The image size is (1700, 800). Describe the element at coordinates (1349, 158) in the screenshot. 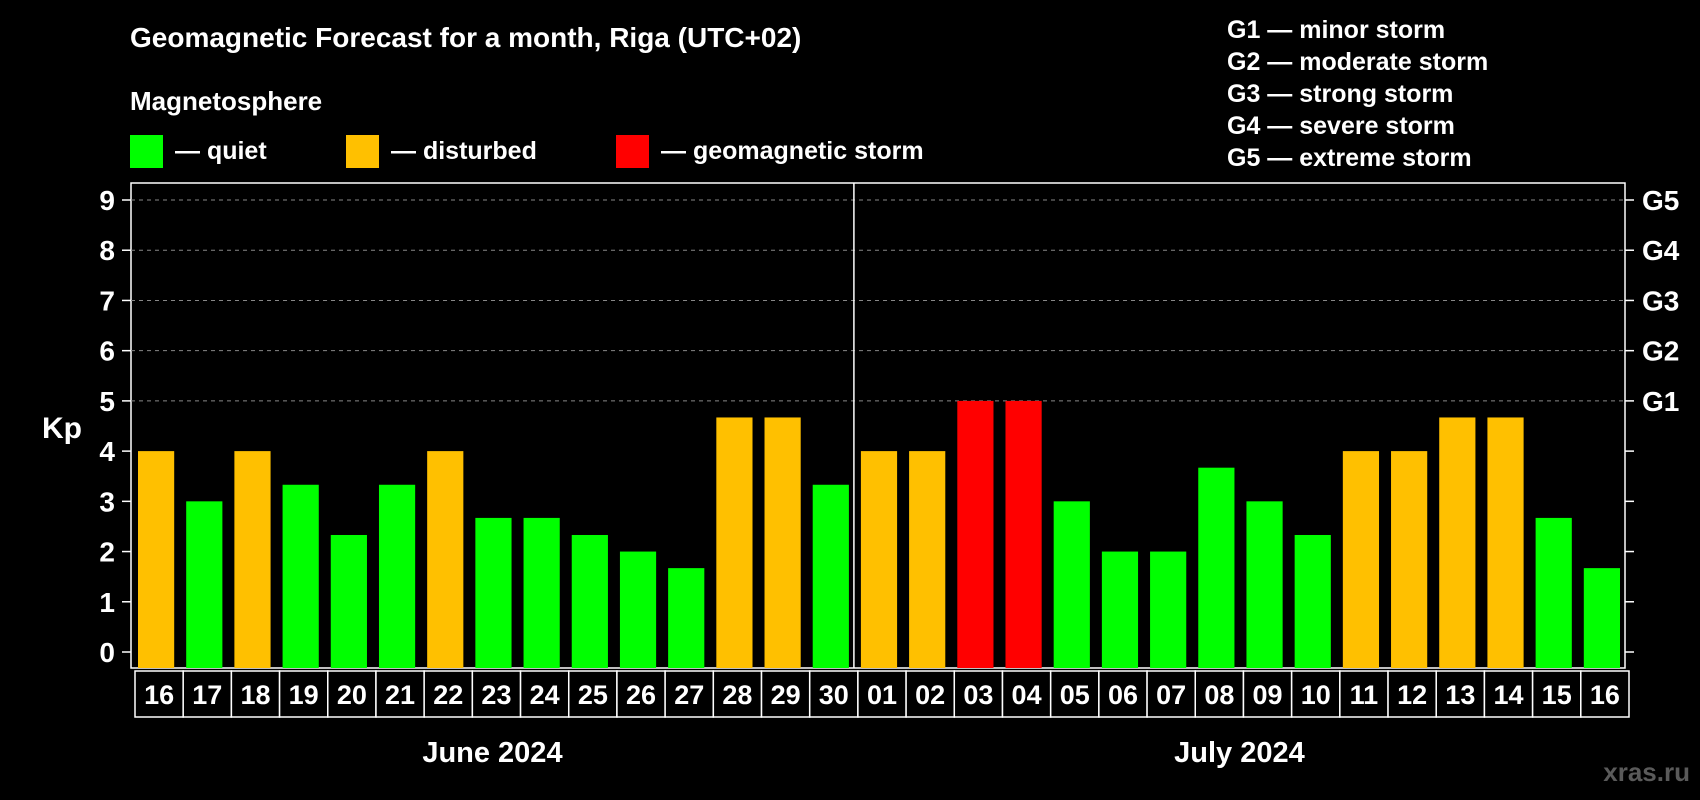

I see `storm-legend-g5: G5 — extreme storm` at that location.